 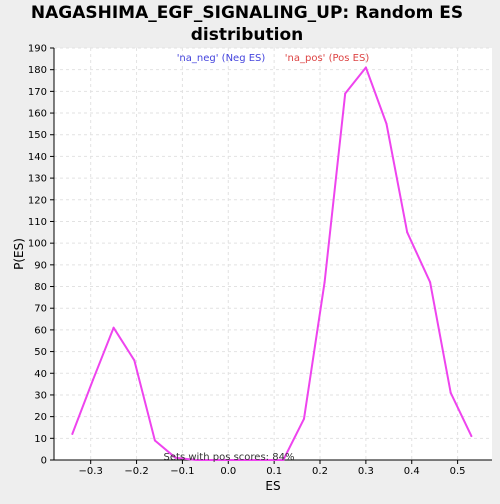 I want to click on y-tick-label: 90, so click(x=40, y=265).